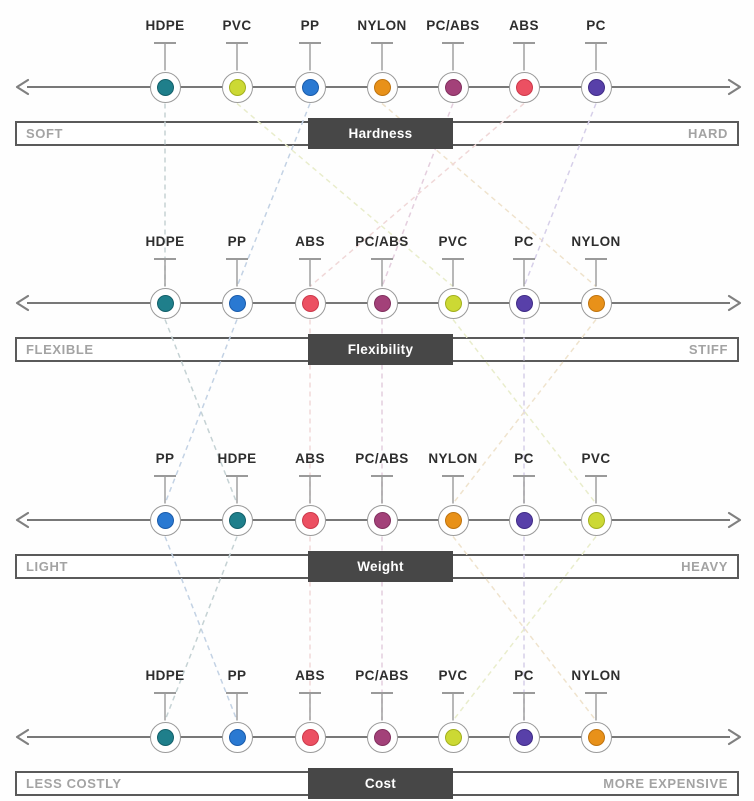  Describe the element at coordinates (74, 783) in the screenshot. I see `scale-left-label-cost: LESS COSTLY` at that location.